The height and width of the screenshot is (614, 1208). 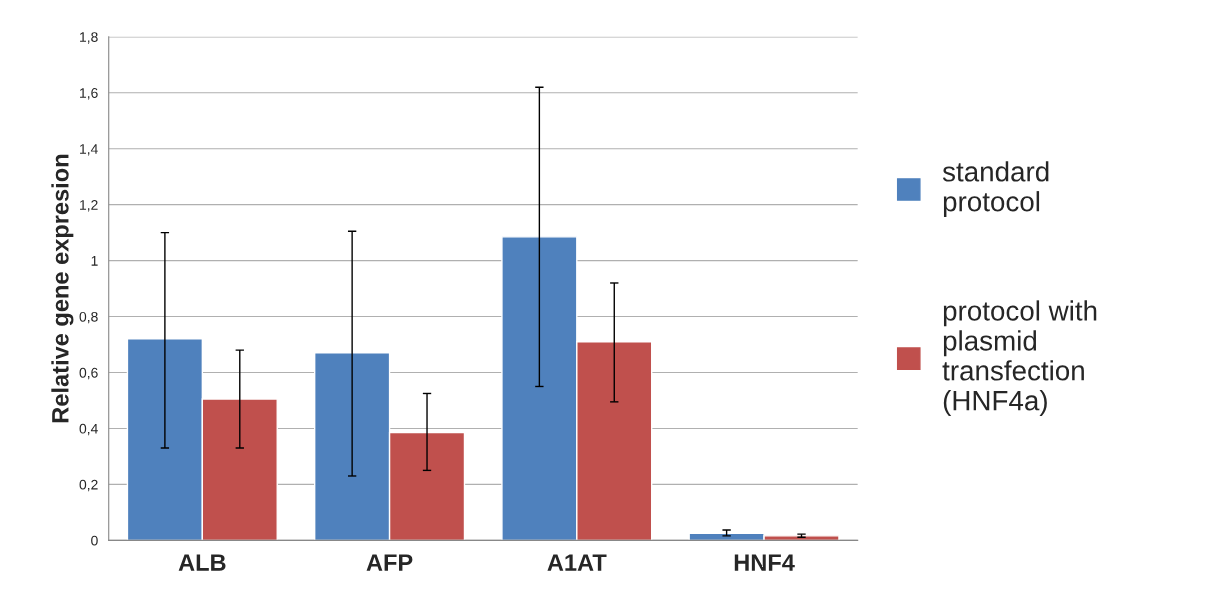 I want to click on legend-label: protocol with plasmid transfection (HNF4a), so click(x=1019, y=358).